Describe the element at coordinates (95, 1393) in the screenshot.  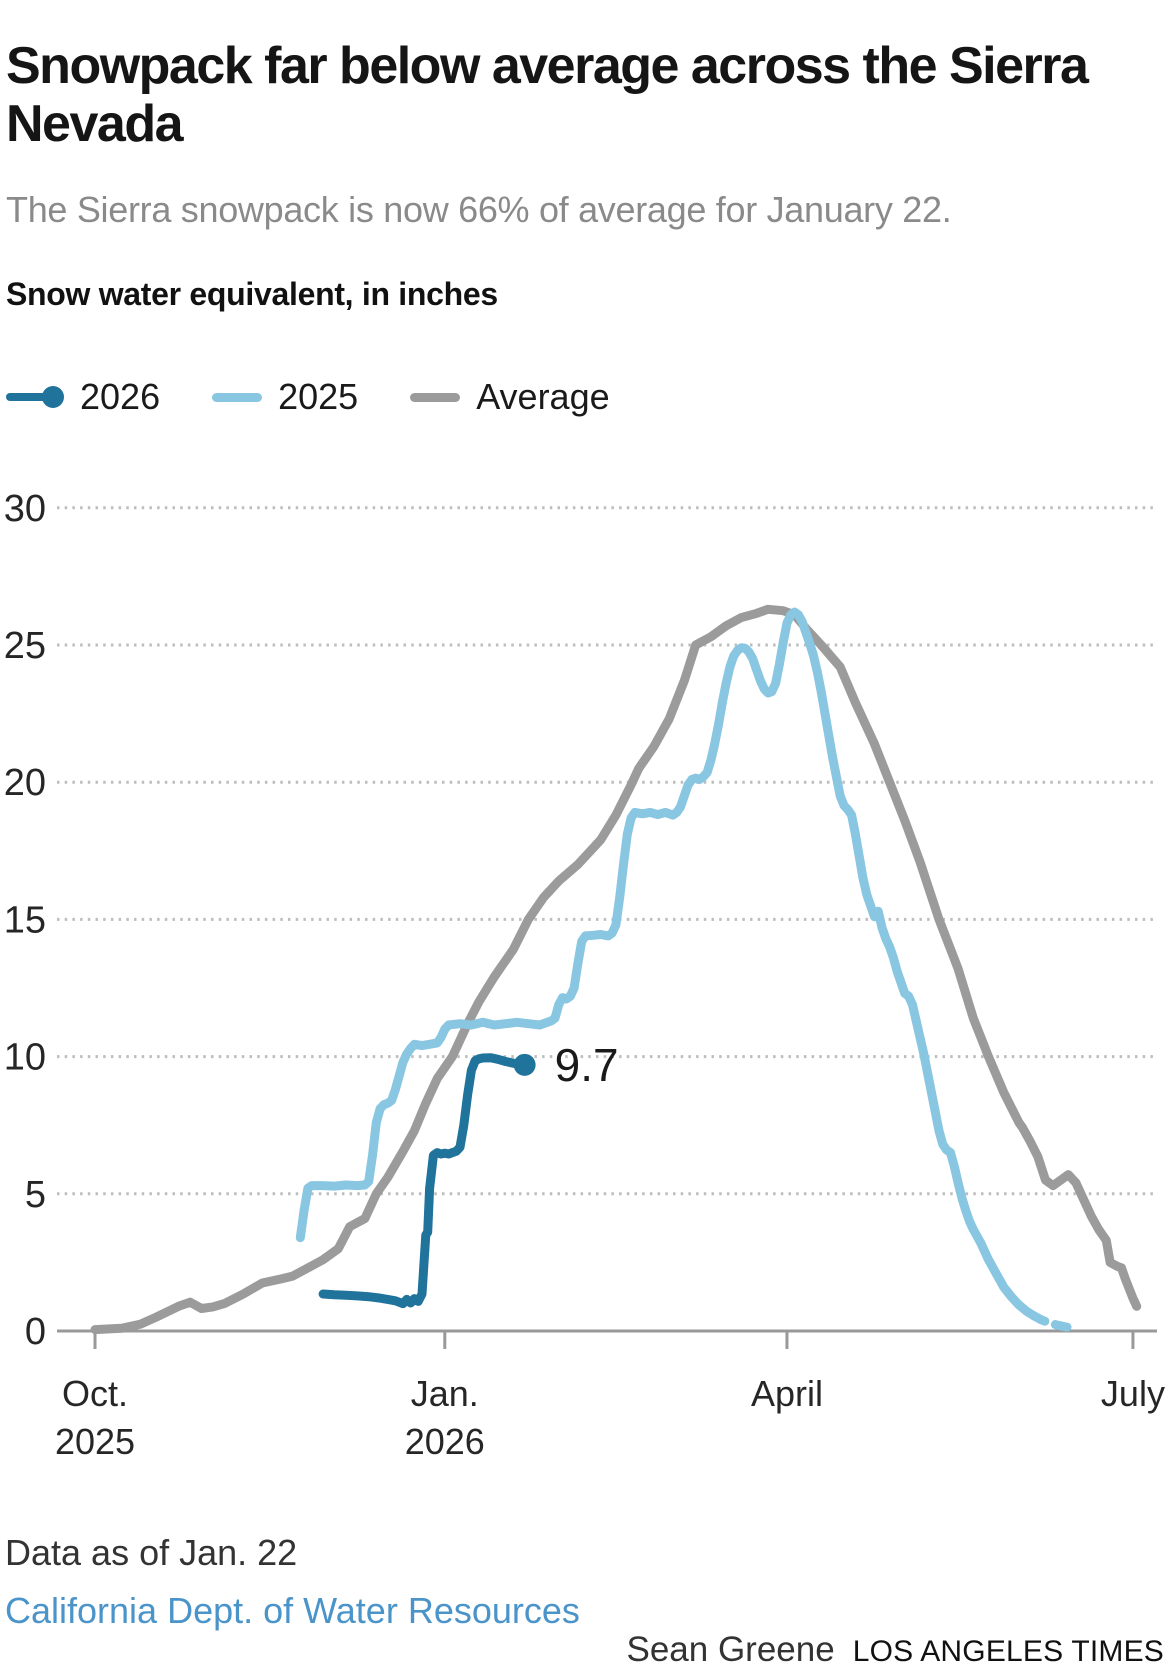
I see `x-axis-label: Oct.` at that location.